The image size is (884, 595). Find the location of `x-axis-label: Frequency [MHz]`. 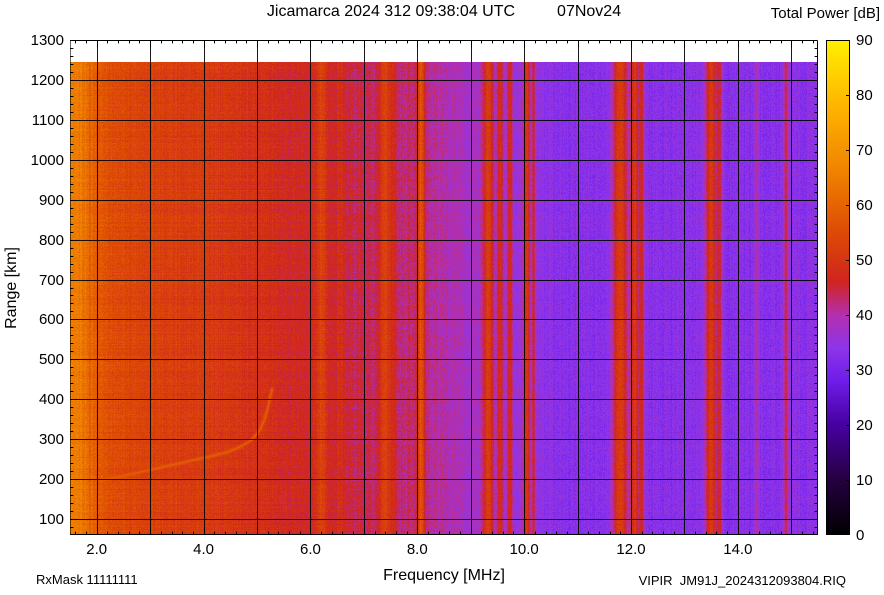

x-axis-label: Frequency [MHz] is located at coordinates (444, 575).